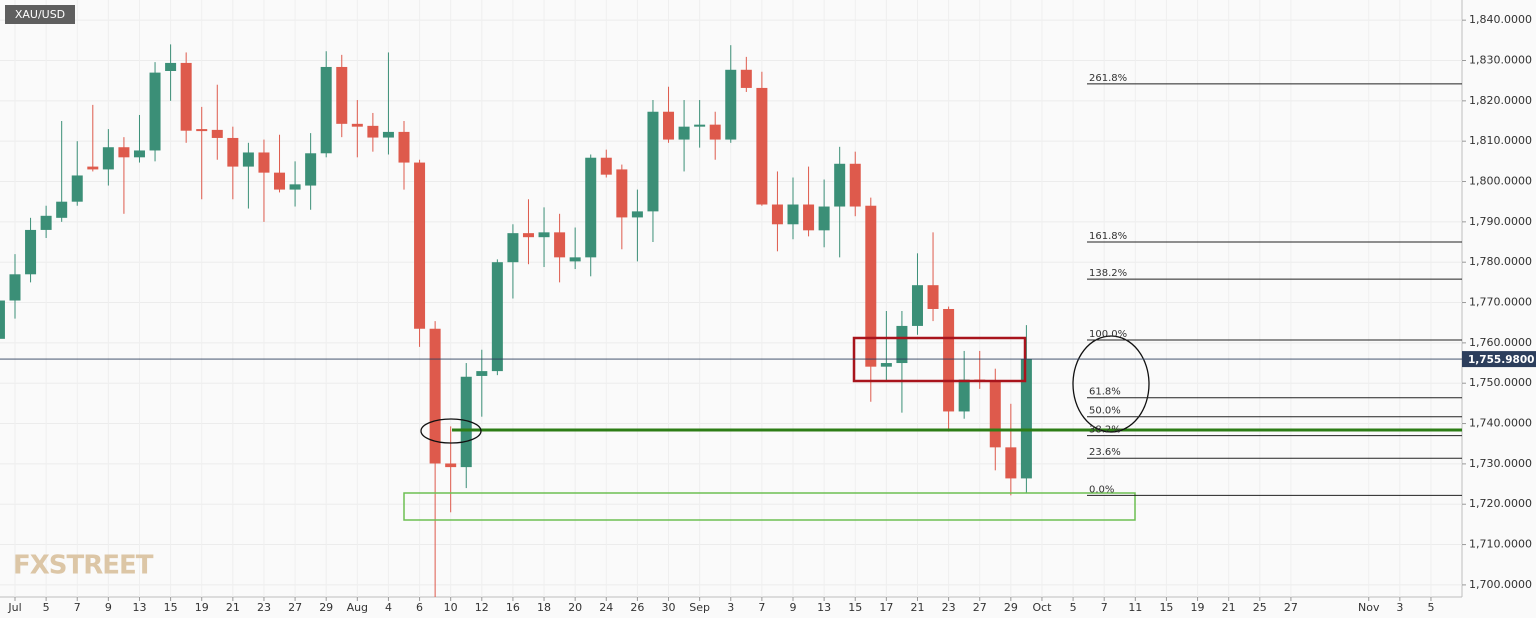 The image size is (1536, 618). I want to click on x-tick-label: 10, so click(451, 607).